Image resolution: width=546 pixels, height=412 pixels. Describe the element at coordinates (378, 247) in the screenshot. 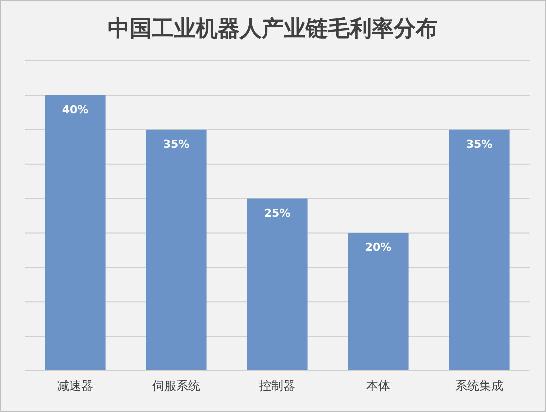

I see `data-label: 20%` at that location.